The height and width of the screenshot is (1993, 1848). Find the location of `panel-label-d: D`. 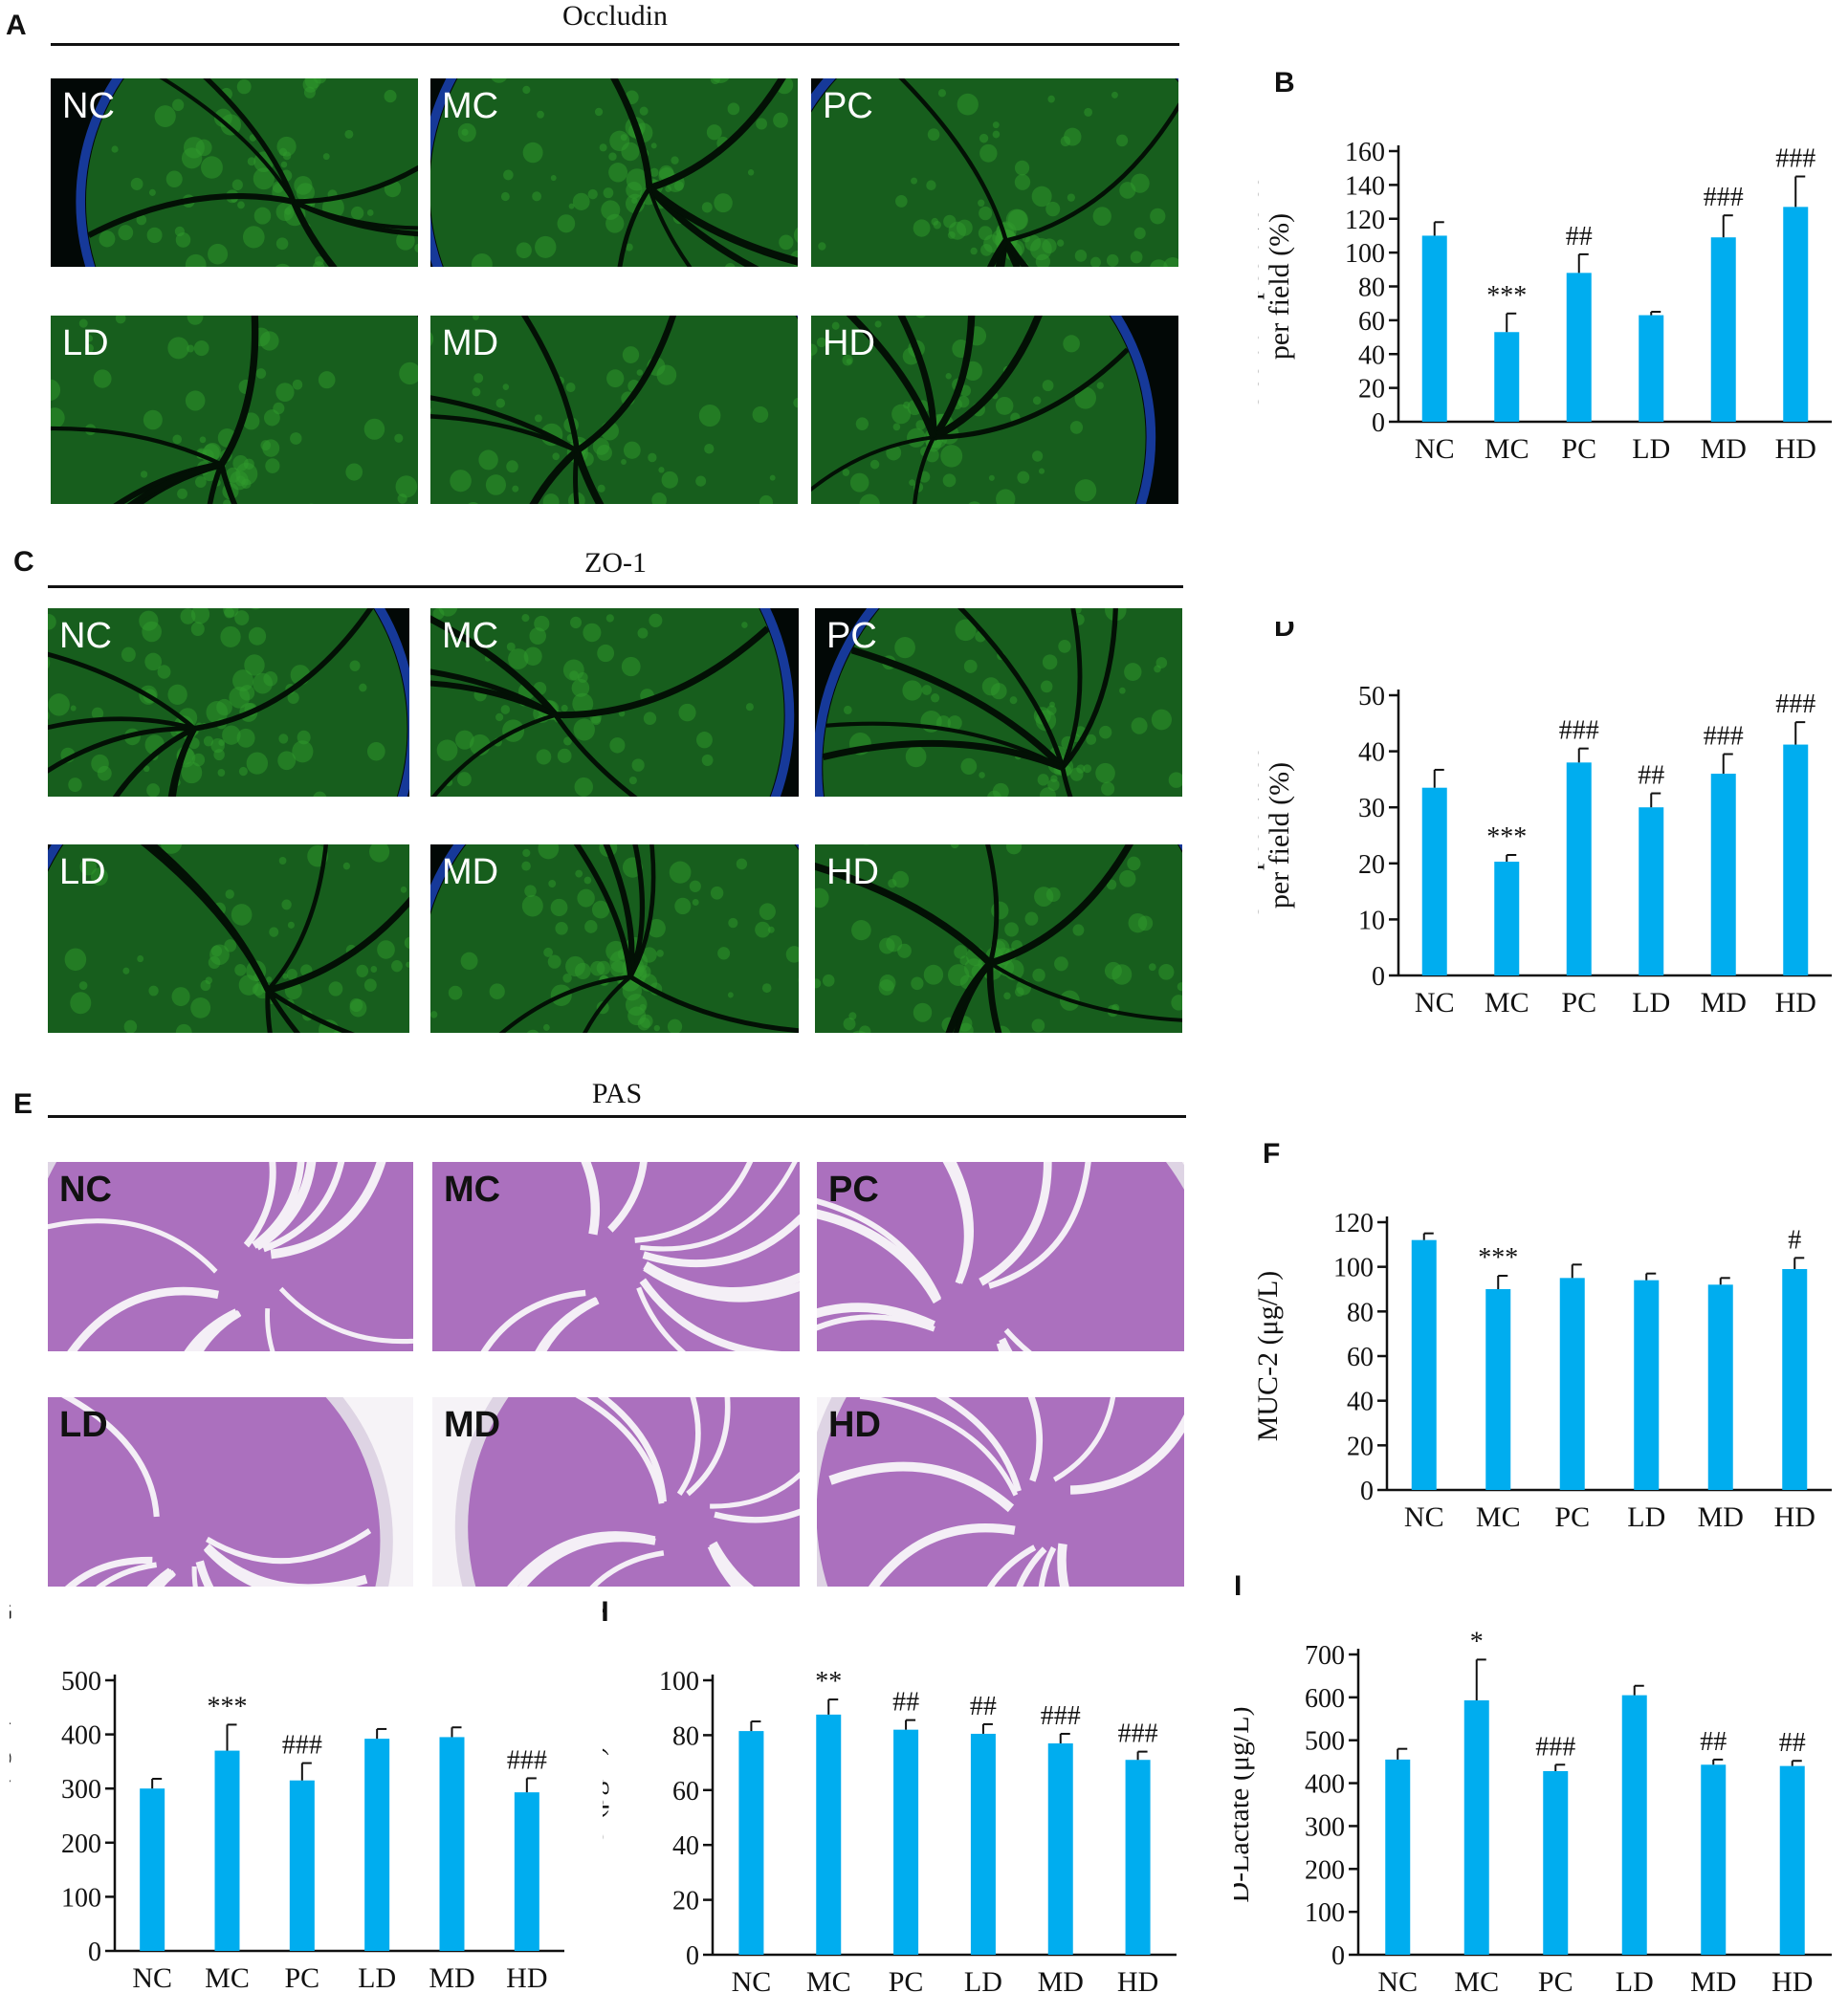

panel-label-d: D is located at coordinates (1284, 632).